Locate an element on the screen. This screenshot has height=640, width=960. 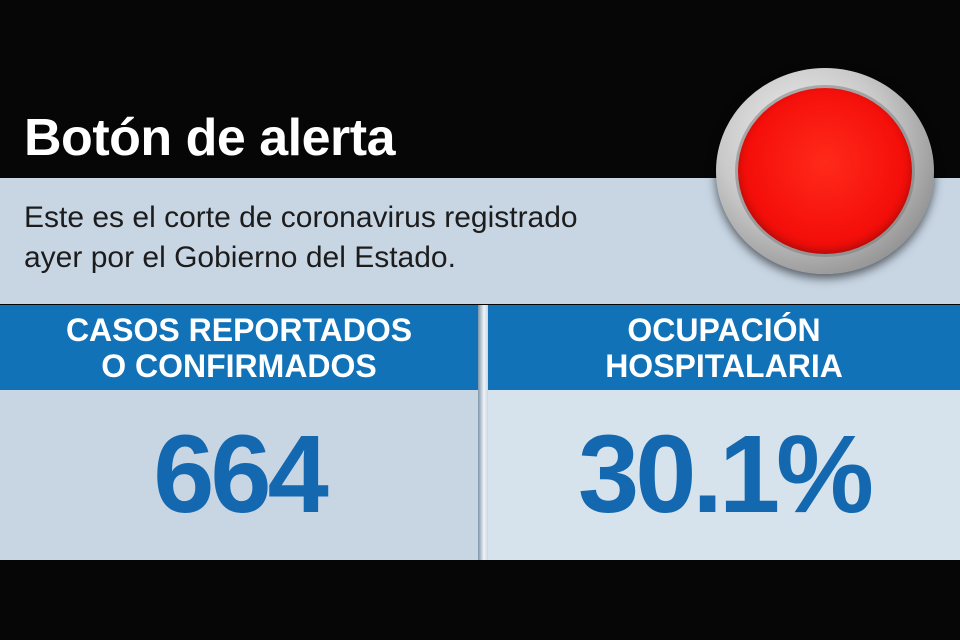
bottom-band is located at coordinates (480, 600).